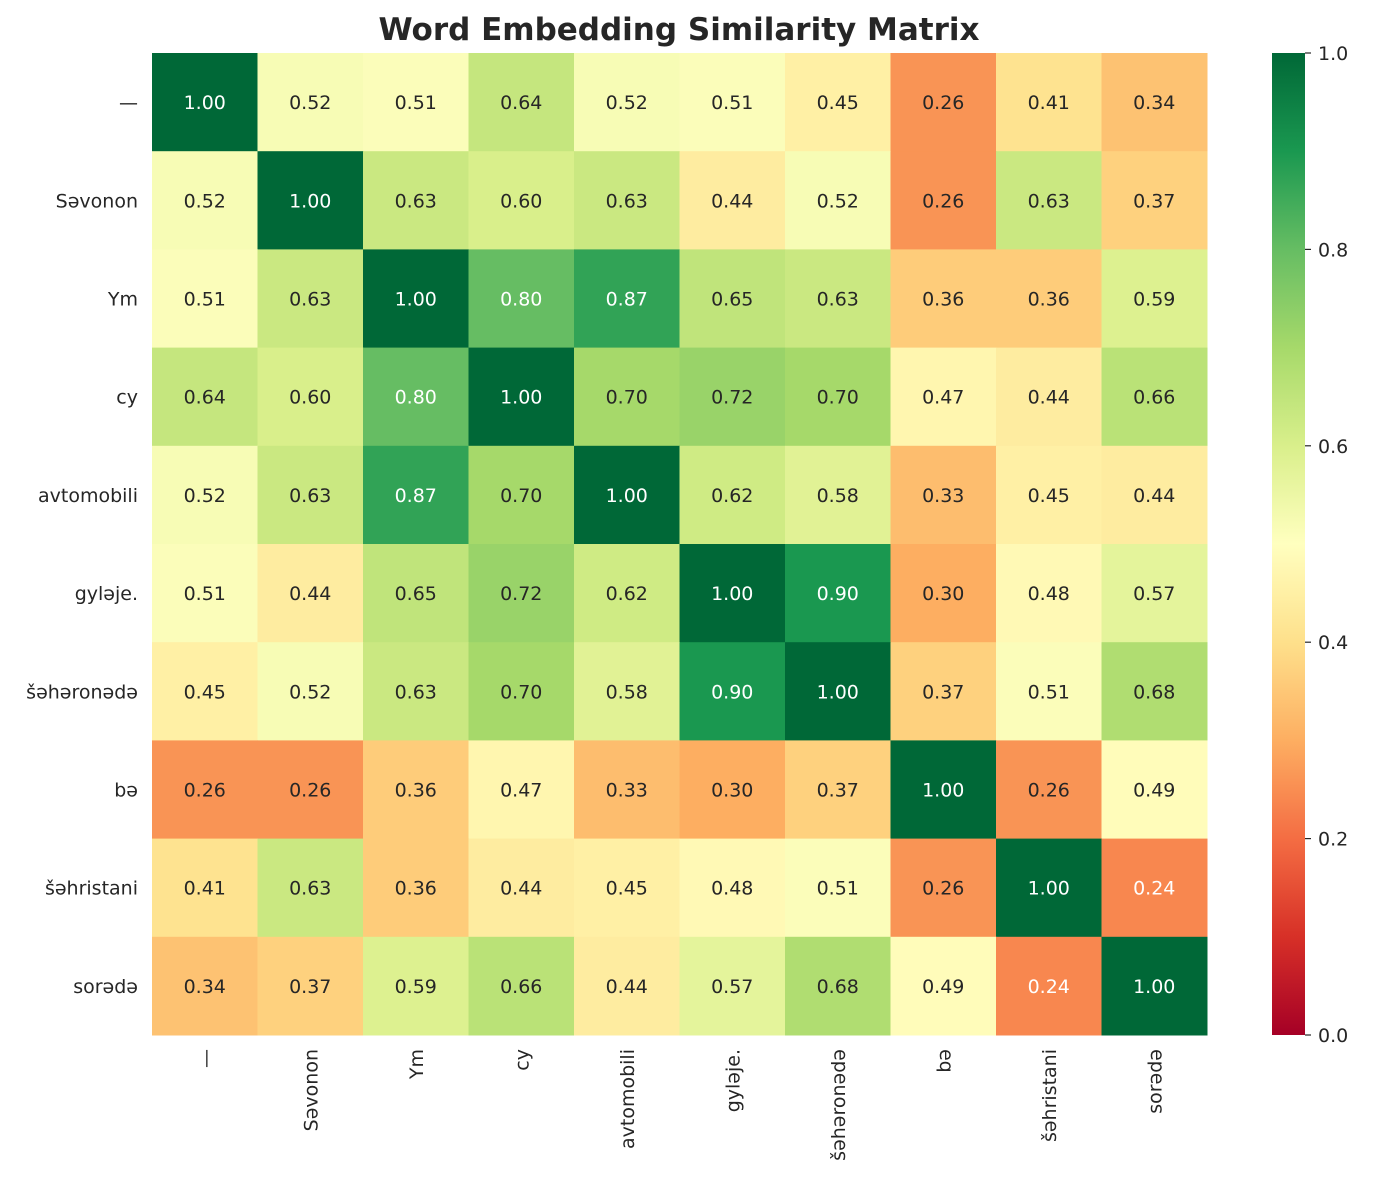 The image size is (1384, 1191). I want to click on cell-value-label: 0.24, so click(1049, 987).